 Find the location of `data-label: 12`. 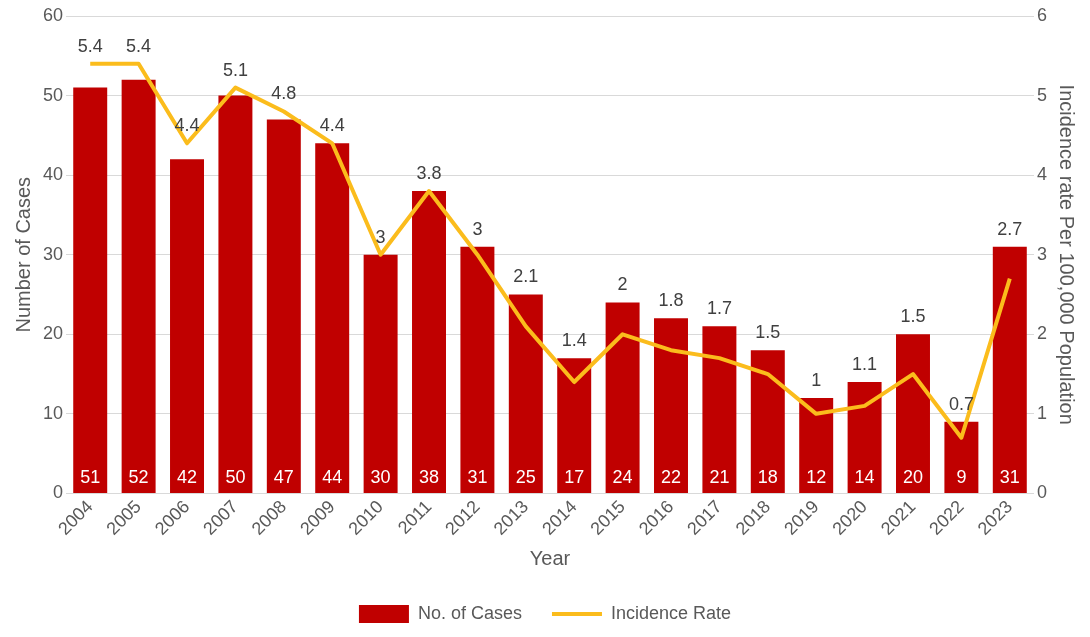

data-label: 12 is located at coordinates (816, 476).